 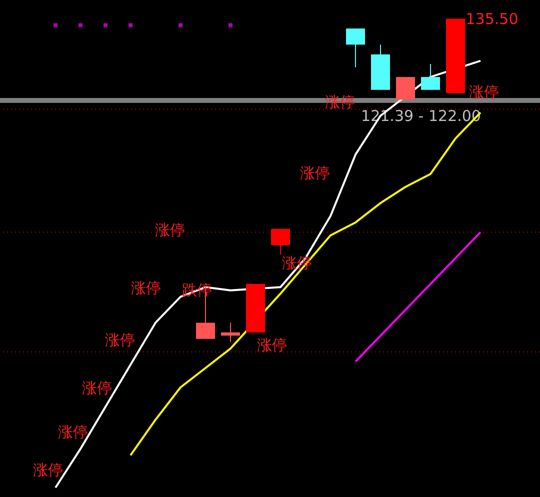 I want to click on annotation: 135.50, so click(x=492, y=19).